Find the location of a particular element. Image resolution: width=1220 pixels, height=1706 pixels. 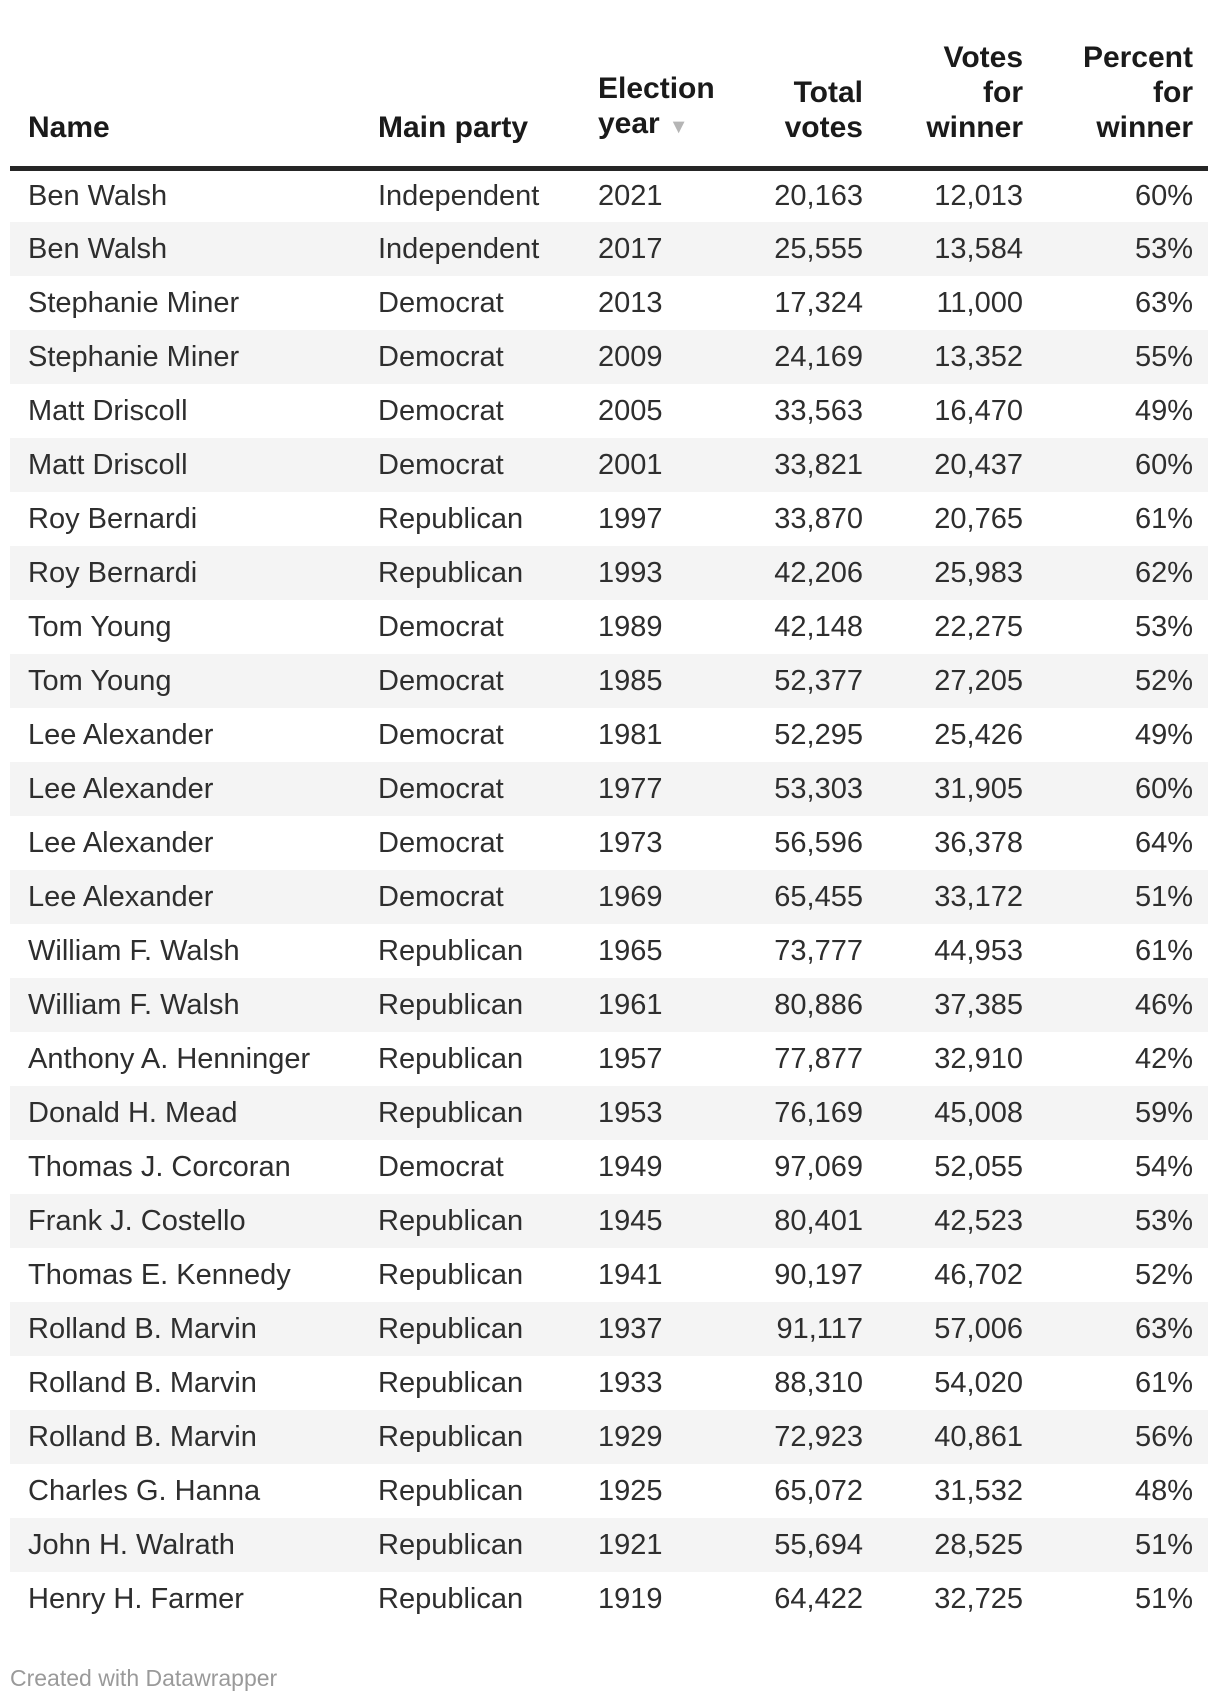

column-header-percent-for-winner: Percent for winner is located at coordinates (1115, 85).